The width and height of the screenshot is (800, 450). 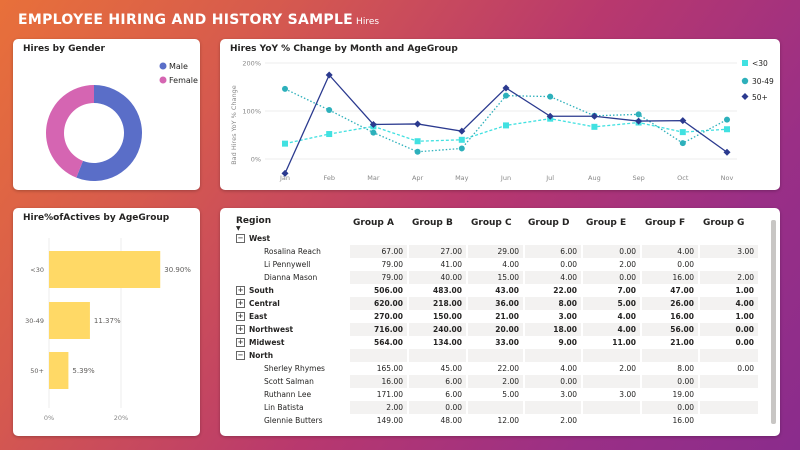 What do you see at coordinates (432, 223) in the screenshot?
I see `column-header-group-b: Group B` at bounding box center [432, 223].